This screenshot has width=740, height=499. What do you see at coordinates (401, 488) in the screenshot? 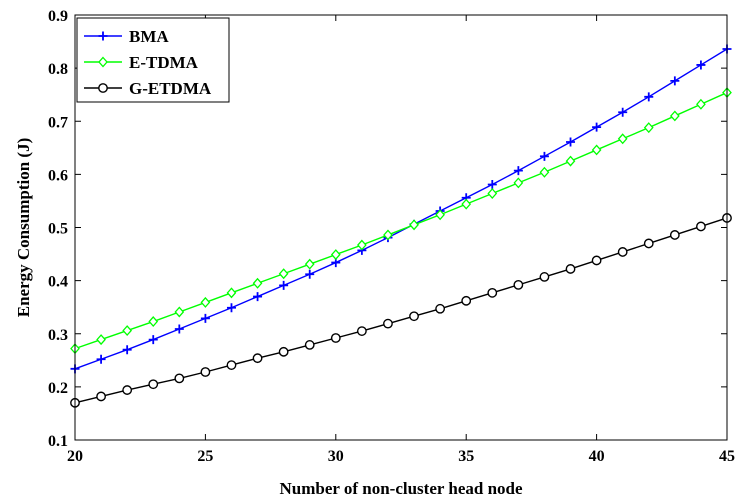
I see `x-axis-title: Number of non-cluster head node` at bounding box center [401, 488].